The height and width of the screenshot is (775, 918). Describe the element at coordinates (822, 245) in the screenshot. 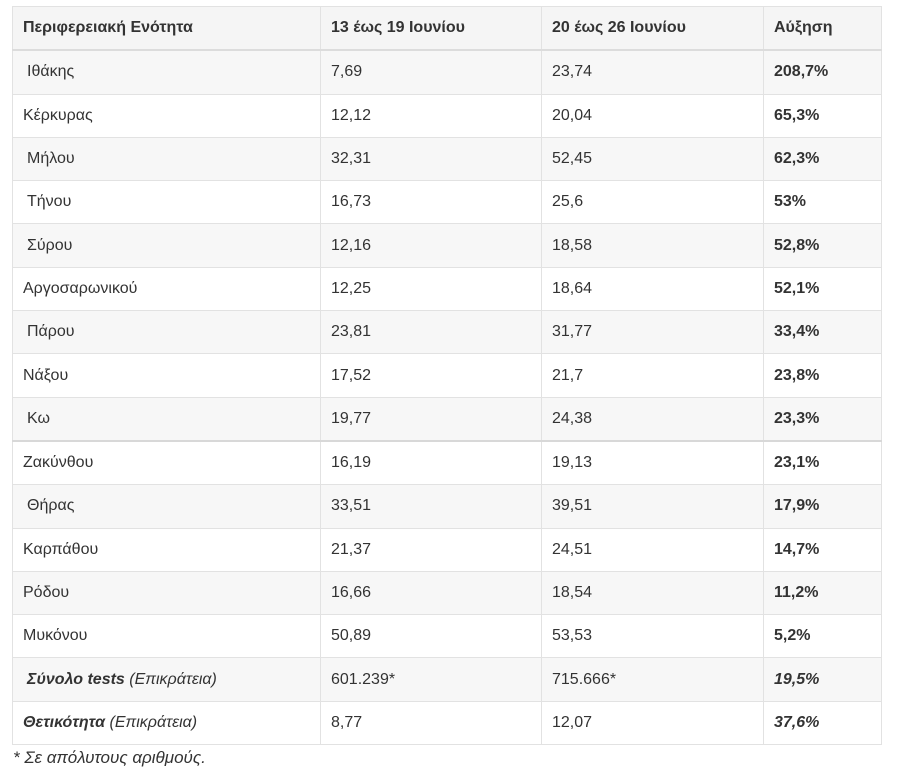

I see `increase-cell: 52,8%` at that location.